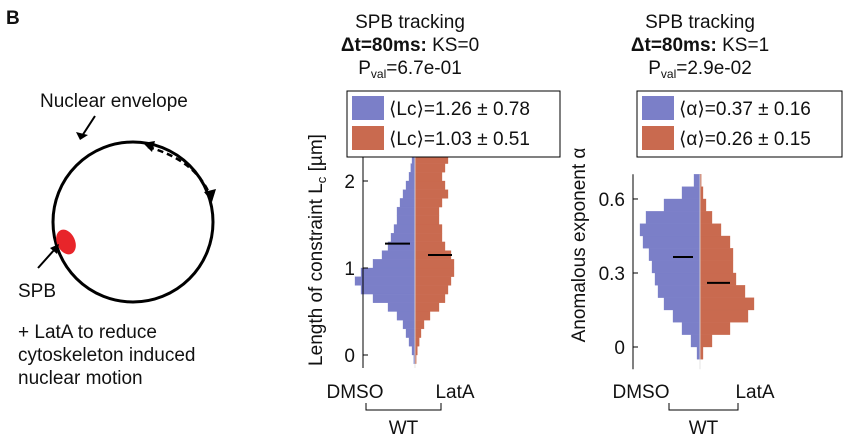  What do you see at coordinates (87, 332) in the screenshot?
I see `note: + LatA to reduce` at bounding box center [87, 332].